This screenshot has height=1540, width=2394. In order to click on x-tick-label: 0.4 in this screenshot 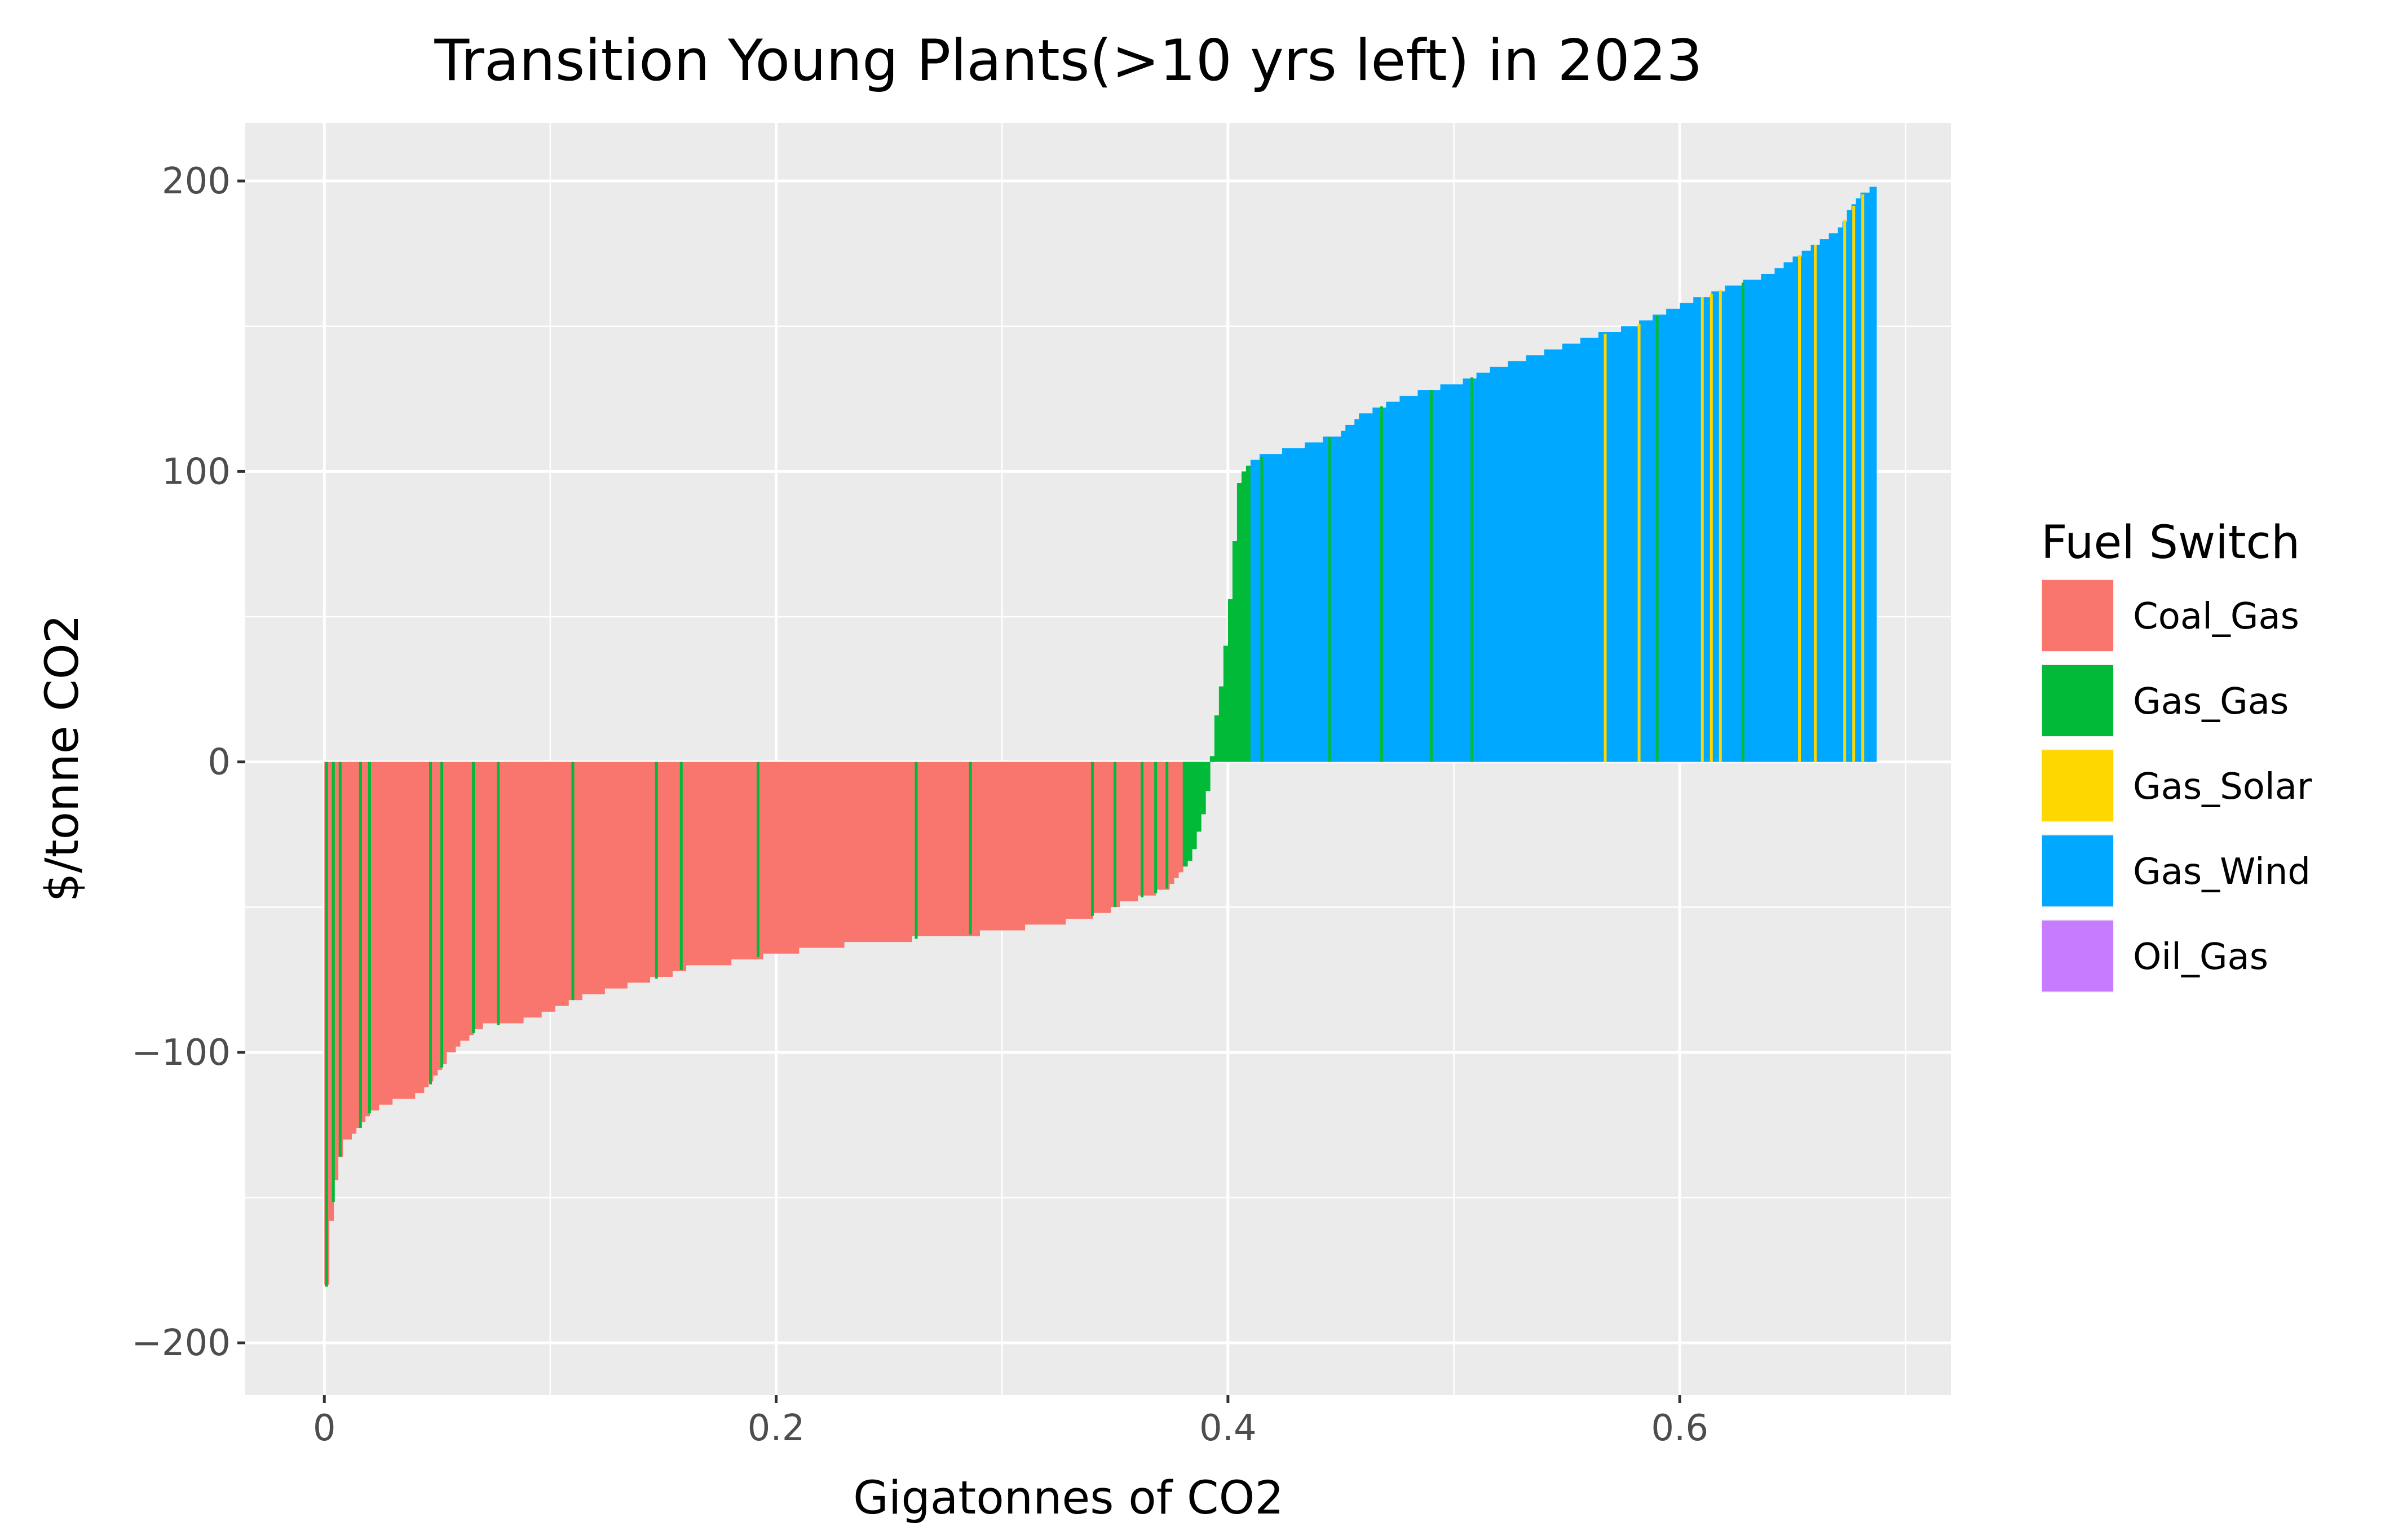, I will do `click(1228, 1429)`.